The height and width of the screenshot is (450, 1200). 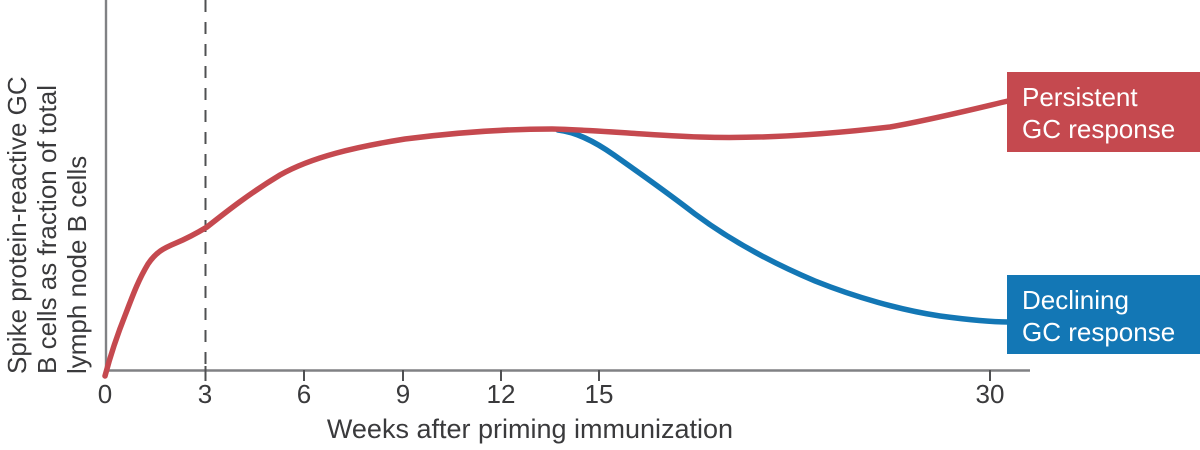 I want to click on y-axis-label-line2: B cells as fraction of total, so click(x=47, y=229).